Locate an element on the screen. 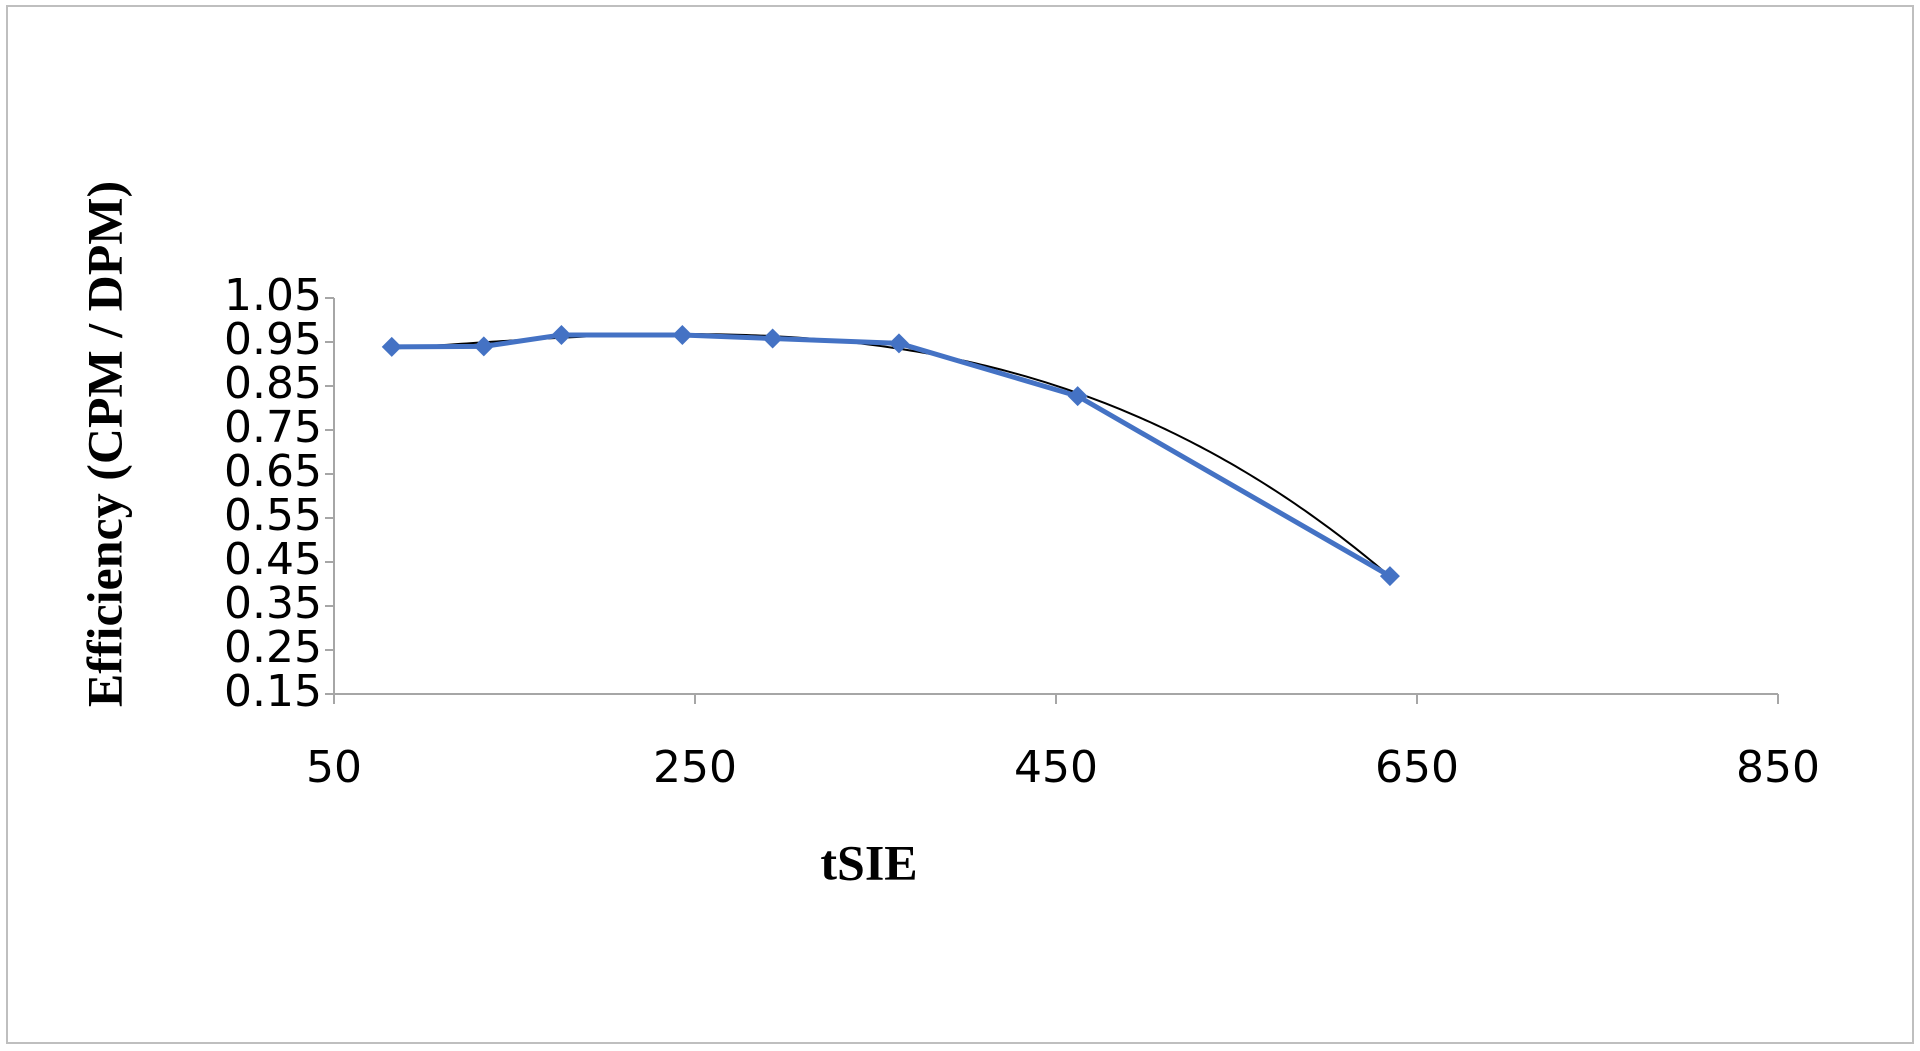 This screenshot has width=1920, height=1051. x-tick-label: 650 is located at coordinates (1417, 767).